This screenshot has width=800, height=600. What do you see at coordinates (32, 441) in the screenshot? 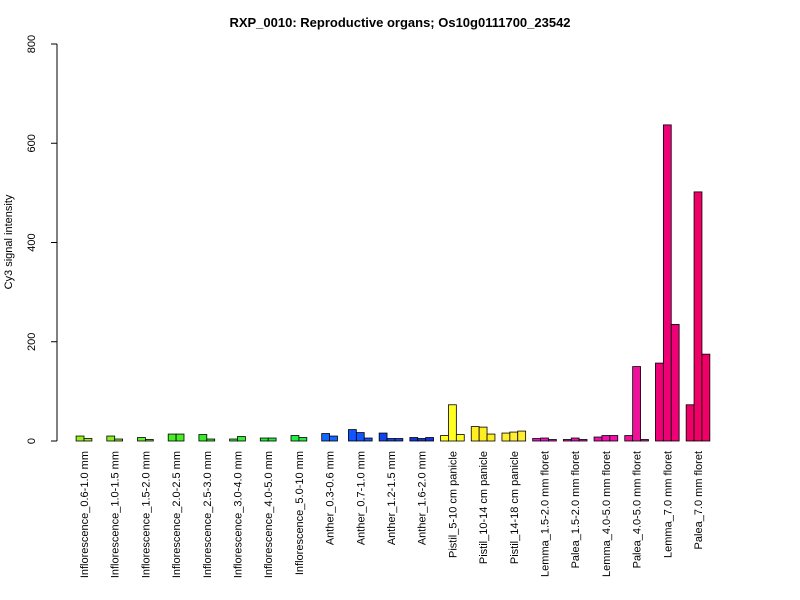
I see `y-tick-label: 0` at bounding box center [32, 441].